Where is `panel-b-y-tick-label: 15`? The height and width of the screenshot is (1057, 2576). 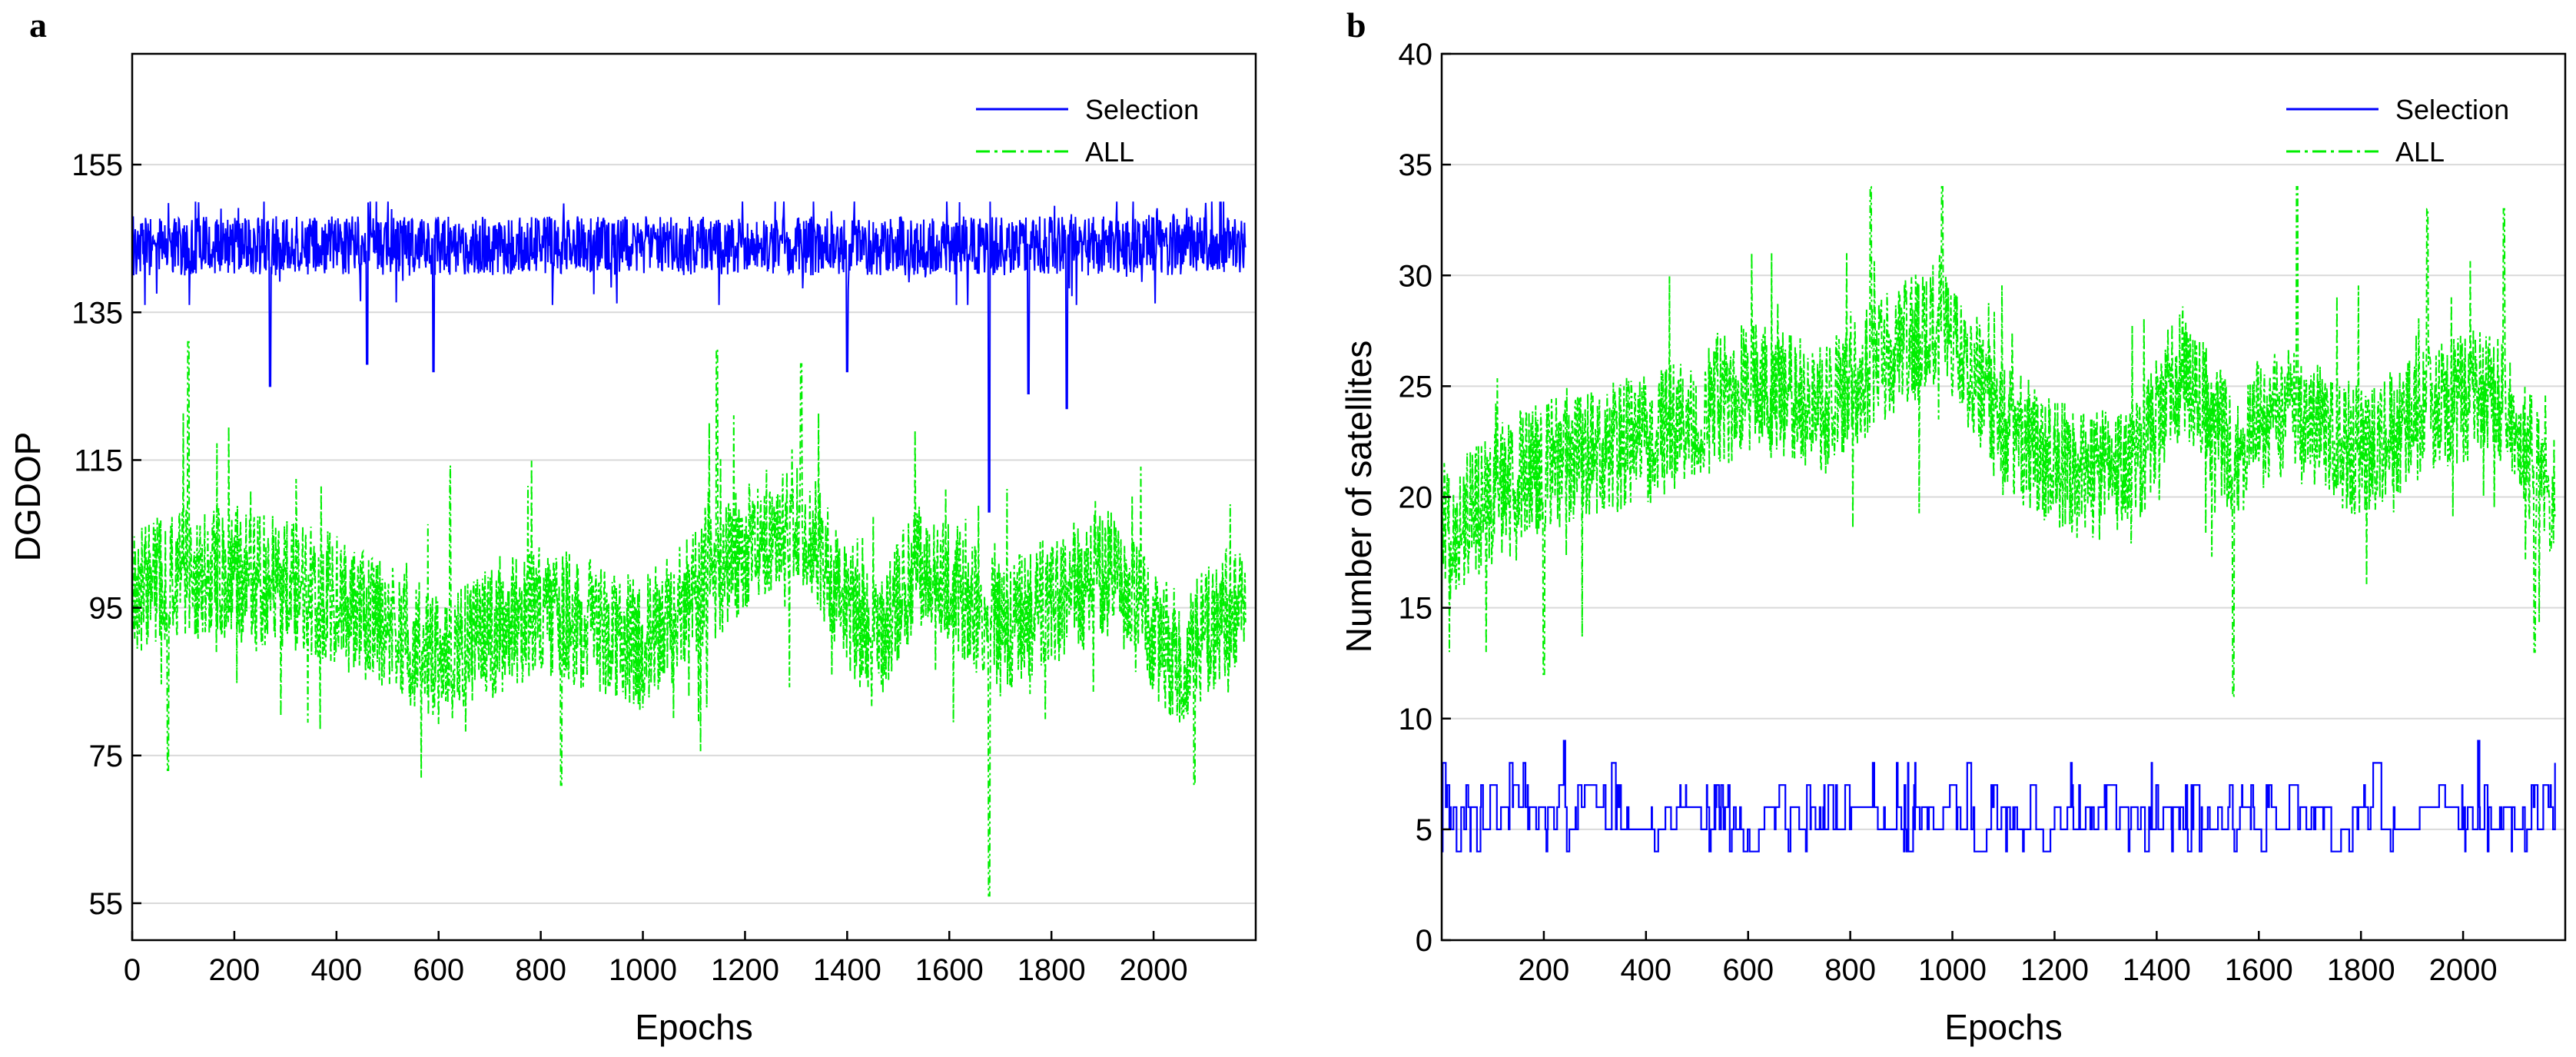
panel-b-y-tick-label: 15 is located at coordinates (1416, 609).